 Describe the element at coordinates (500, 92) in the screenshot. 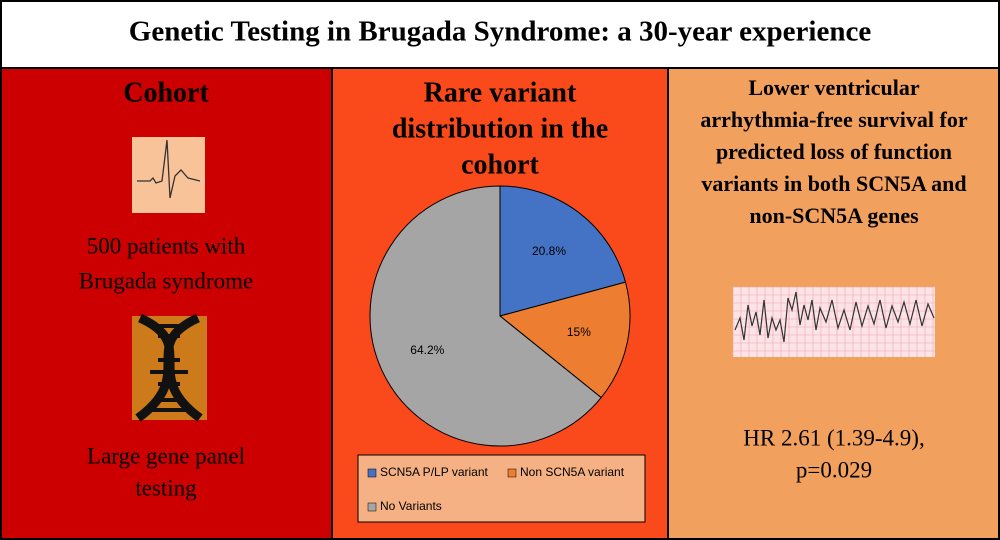

I see `panel-title: Rare variant` at that location.